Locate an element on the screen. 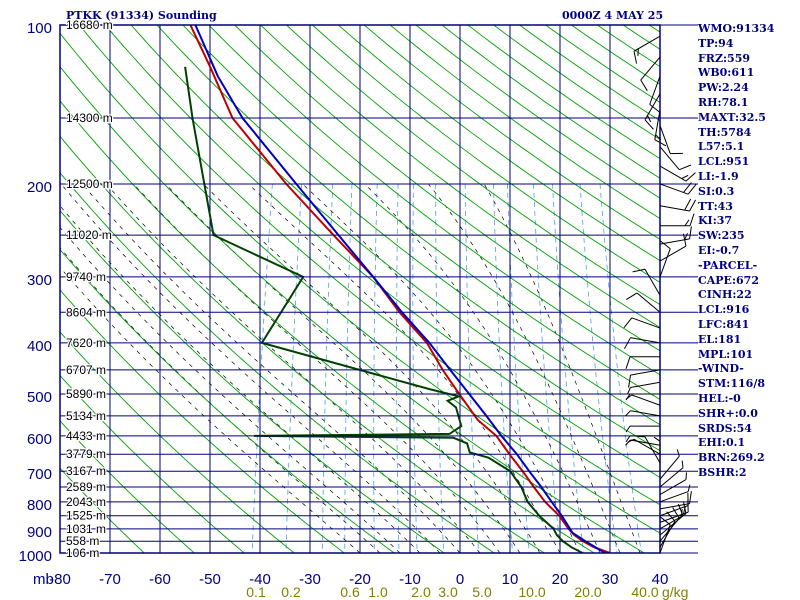  height-label: 14300 m is located at coordinates (89, 118).